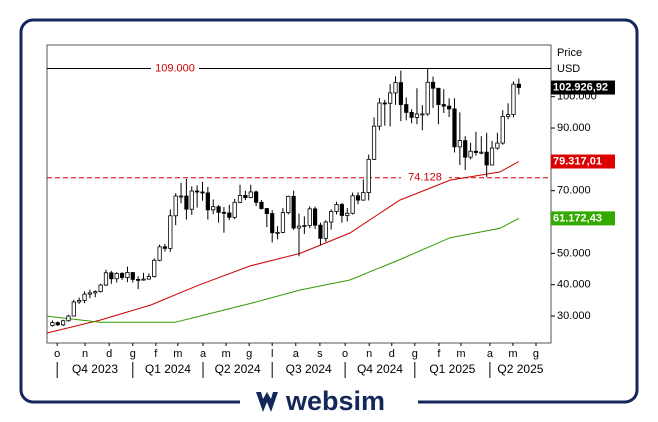  What do you see at coordinates (439, 354) in the screenshot?
I see `x-tick-label: f` at bounding box center [439, 354].